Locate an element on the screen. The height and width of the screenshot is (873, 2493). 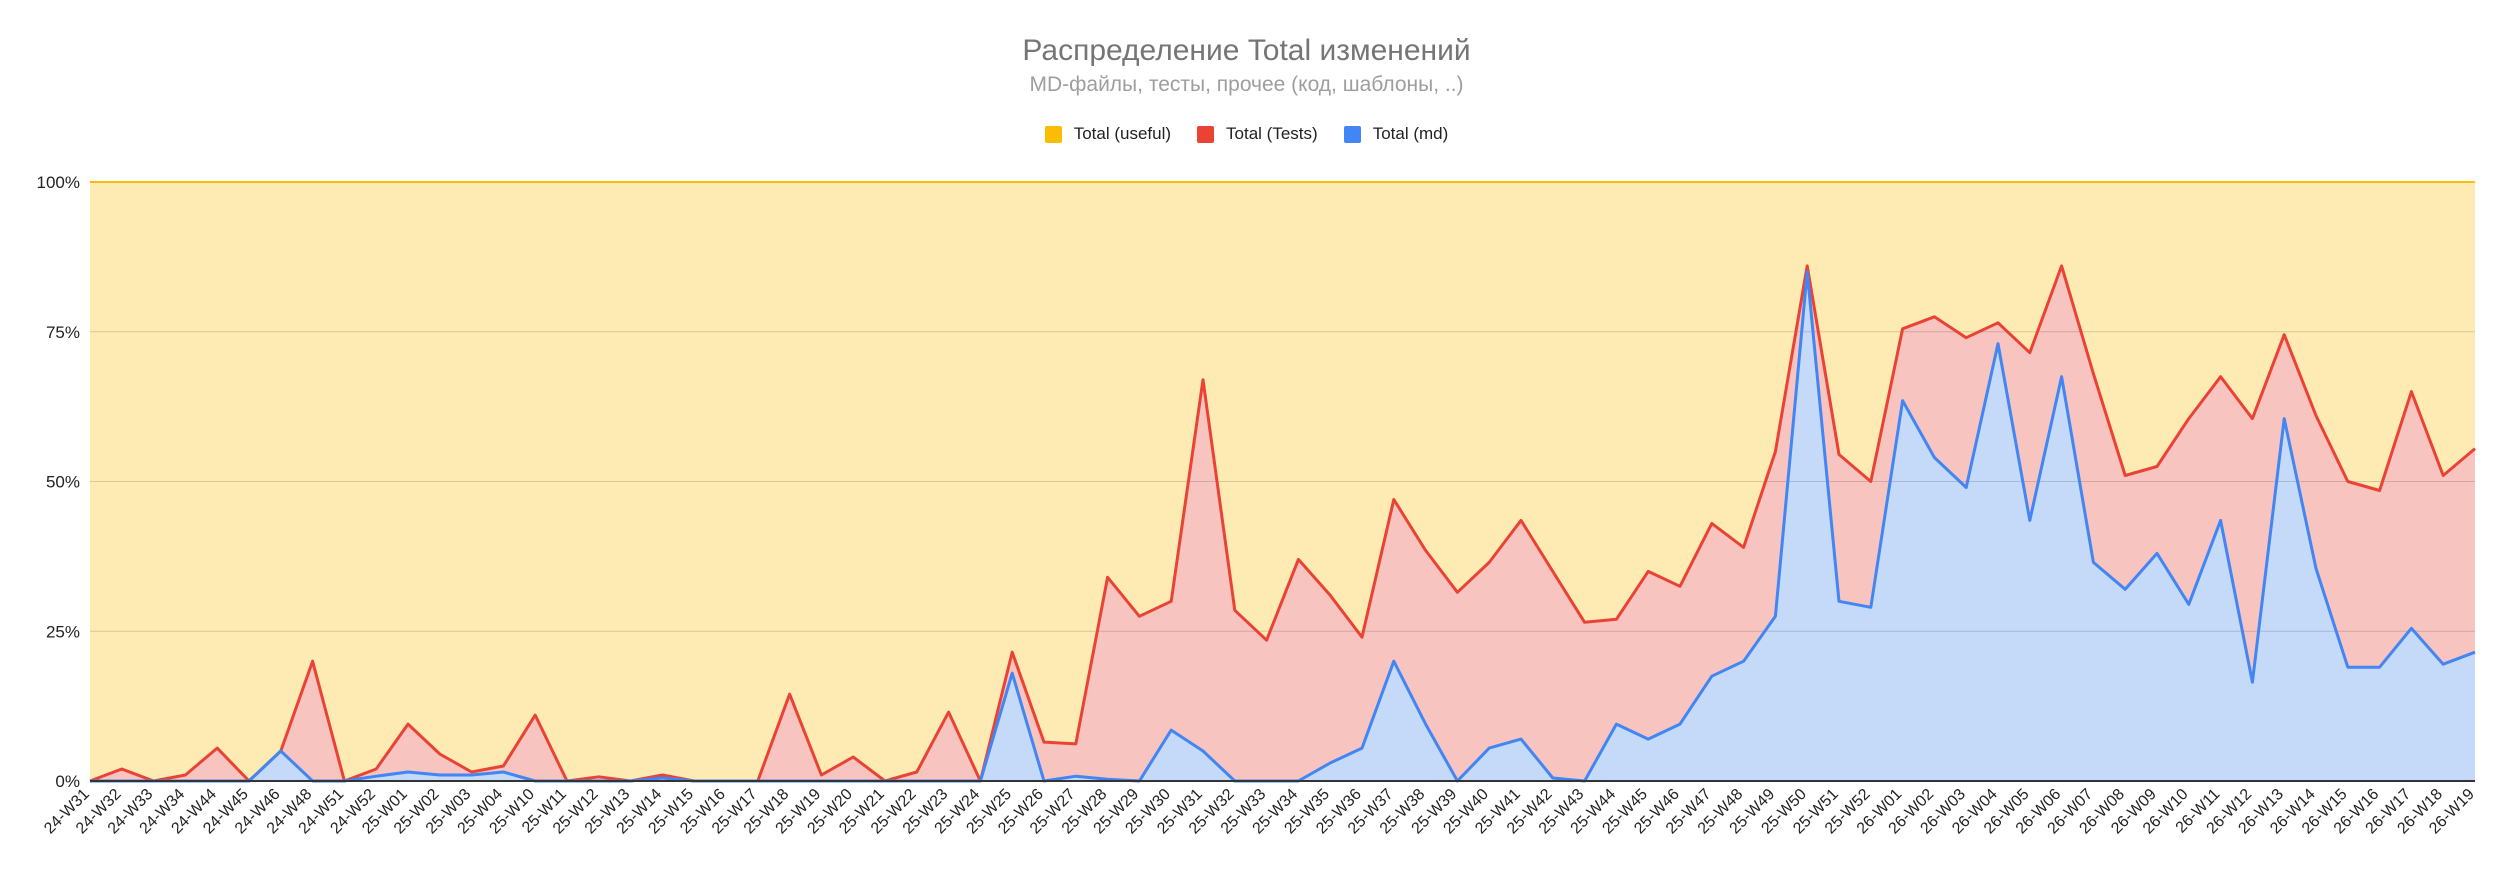
legend-label-useful: Total (useful) is located at coordinates (1122, 133).